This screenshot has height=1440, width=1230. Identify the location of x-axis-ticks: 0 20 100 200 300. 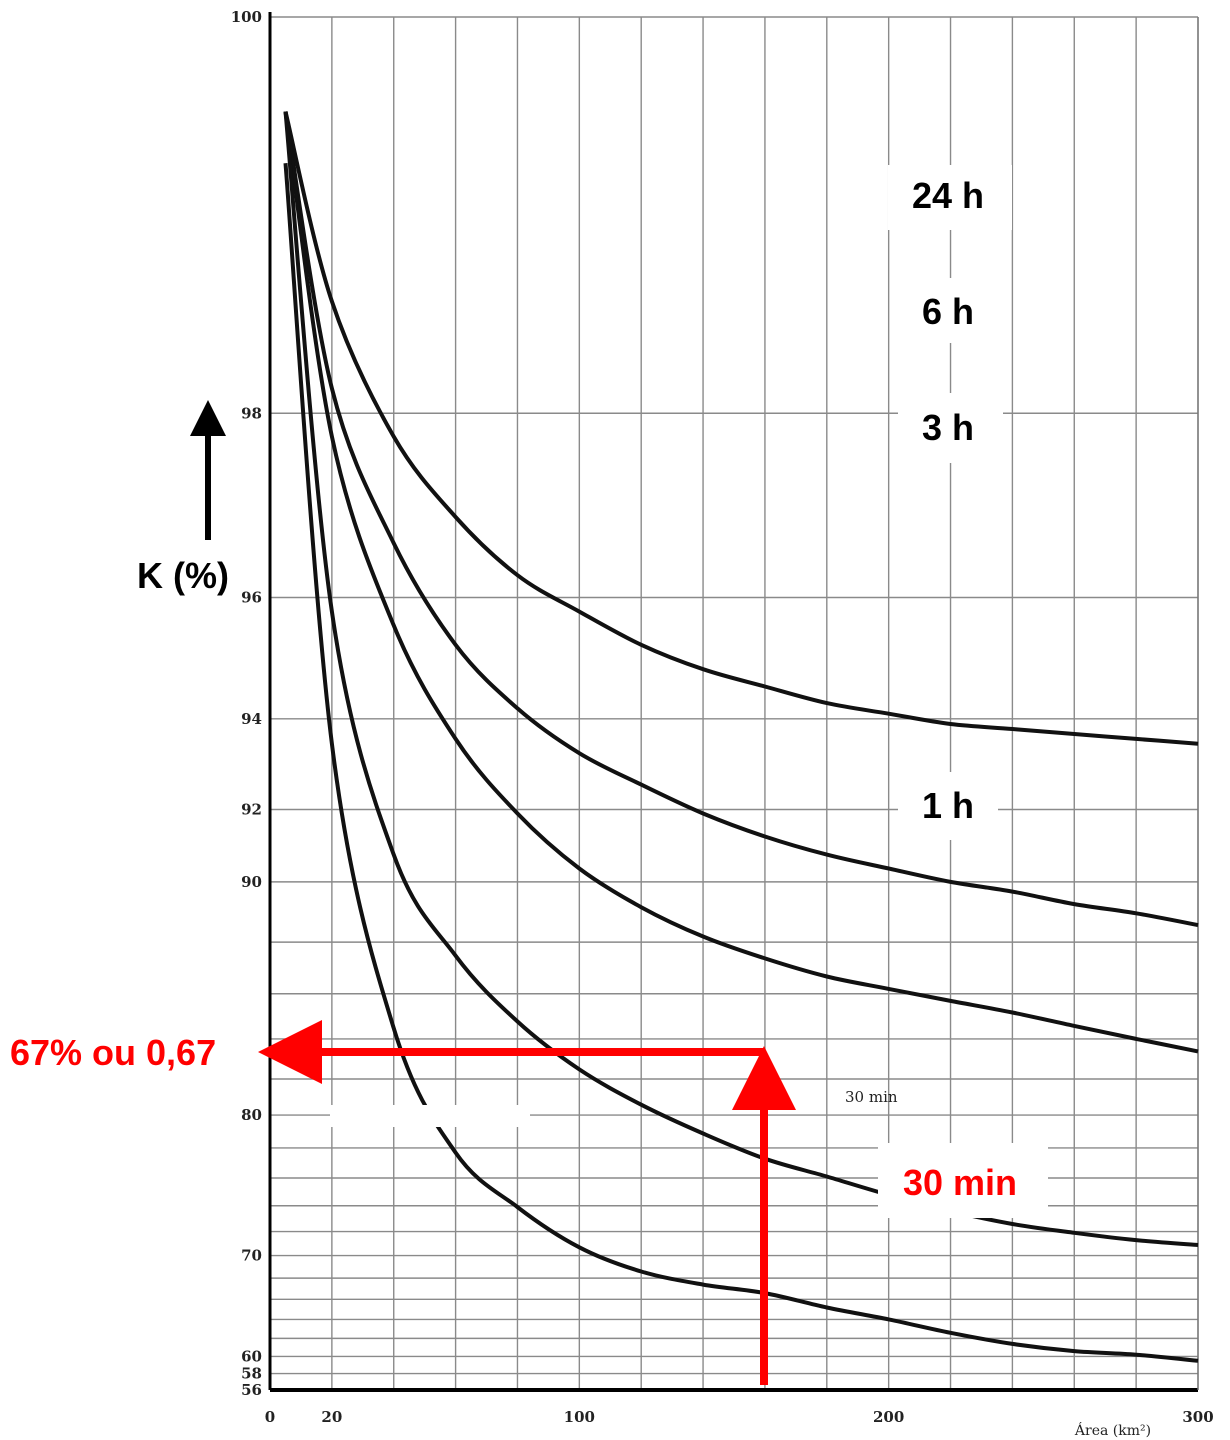
(739, 1417).